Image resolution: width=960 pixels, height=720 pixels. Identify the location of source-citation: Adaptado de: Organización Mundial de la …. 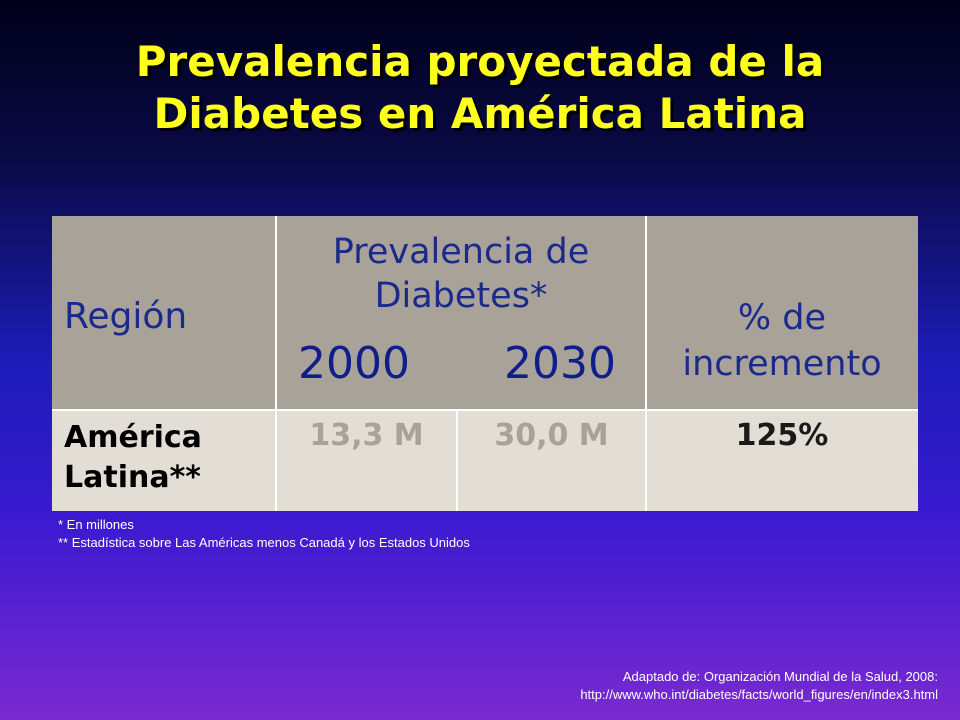
(759, 686).